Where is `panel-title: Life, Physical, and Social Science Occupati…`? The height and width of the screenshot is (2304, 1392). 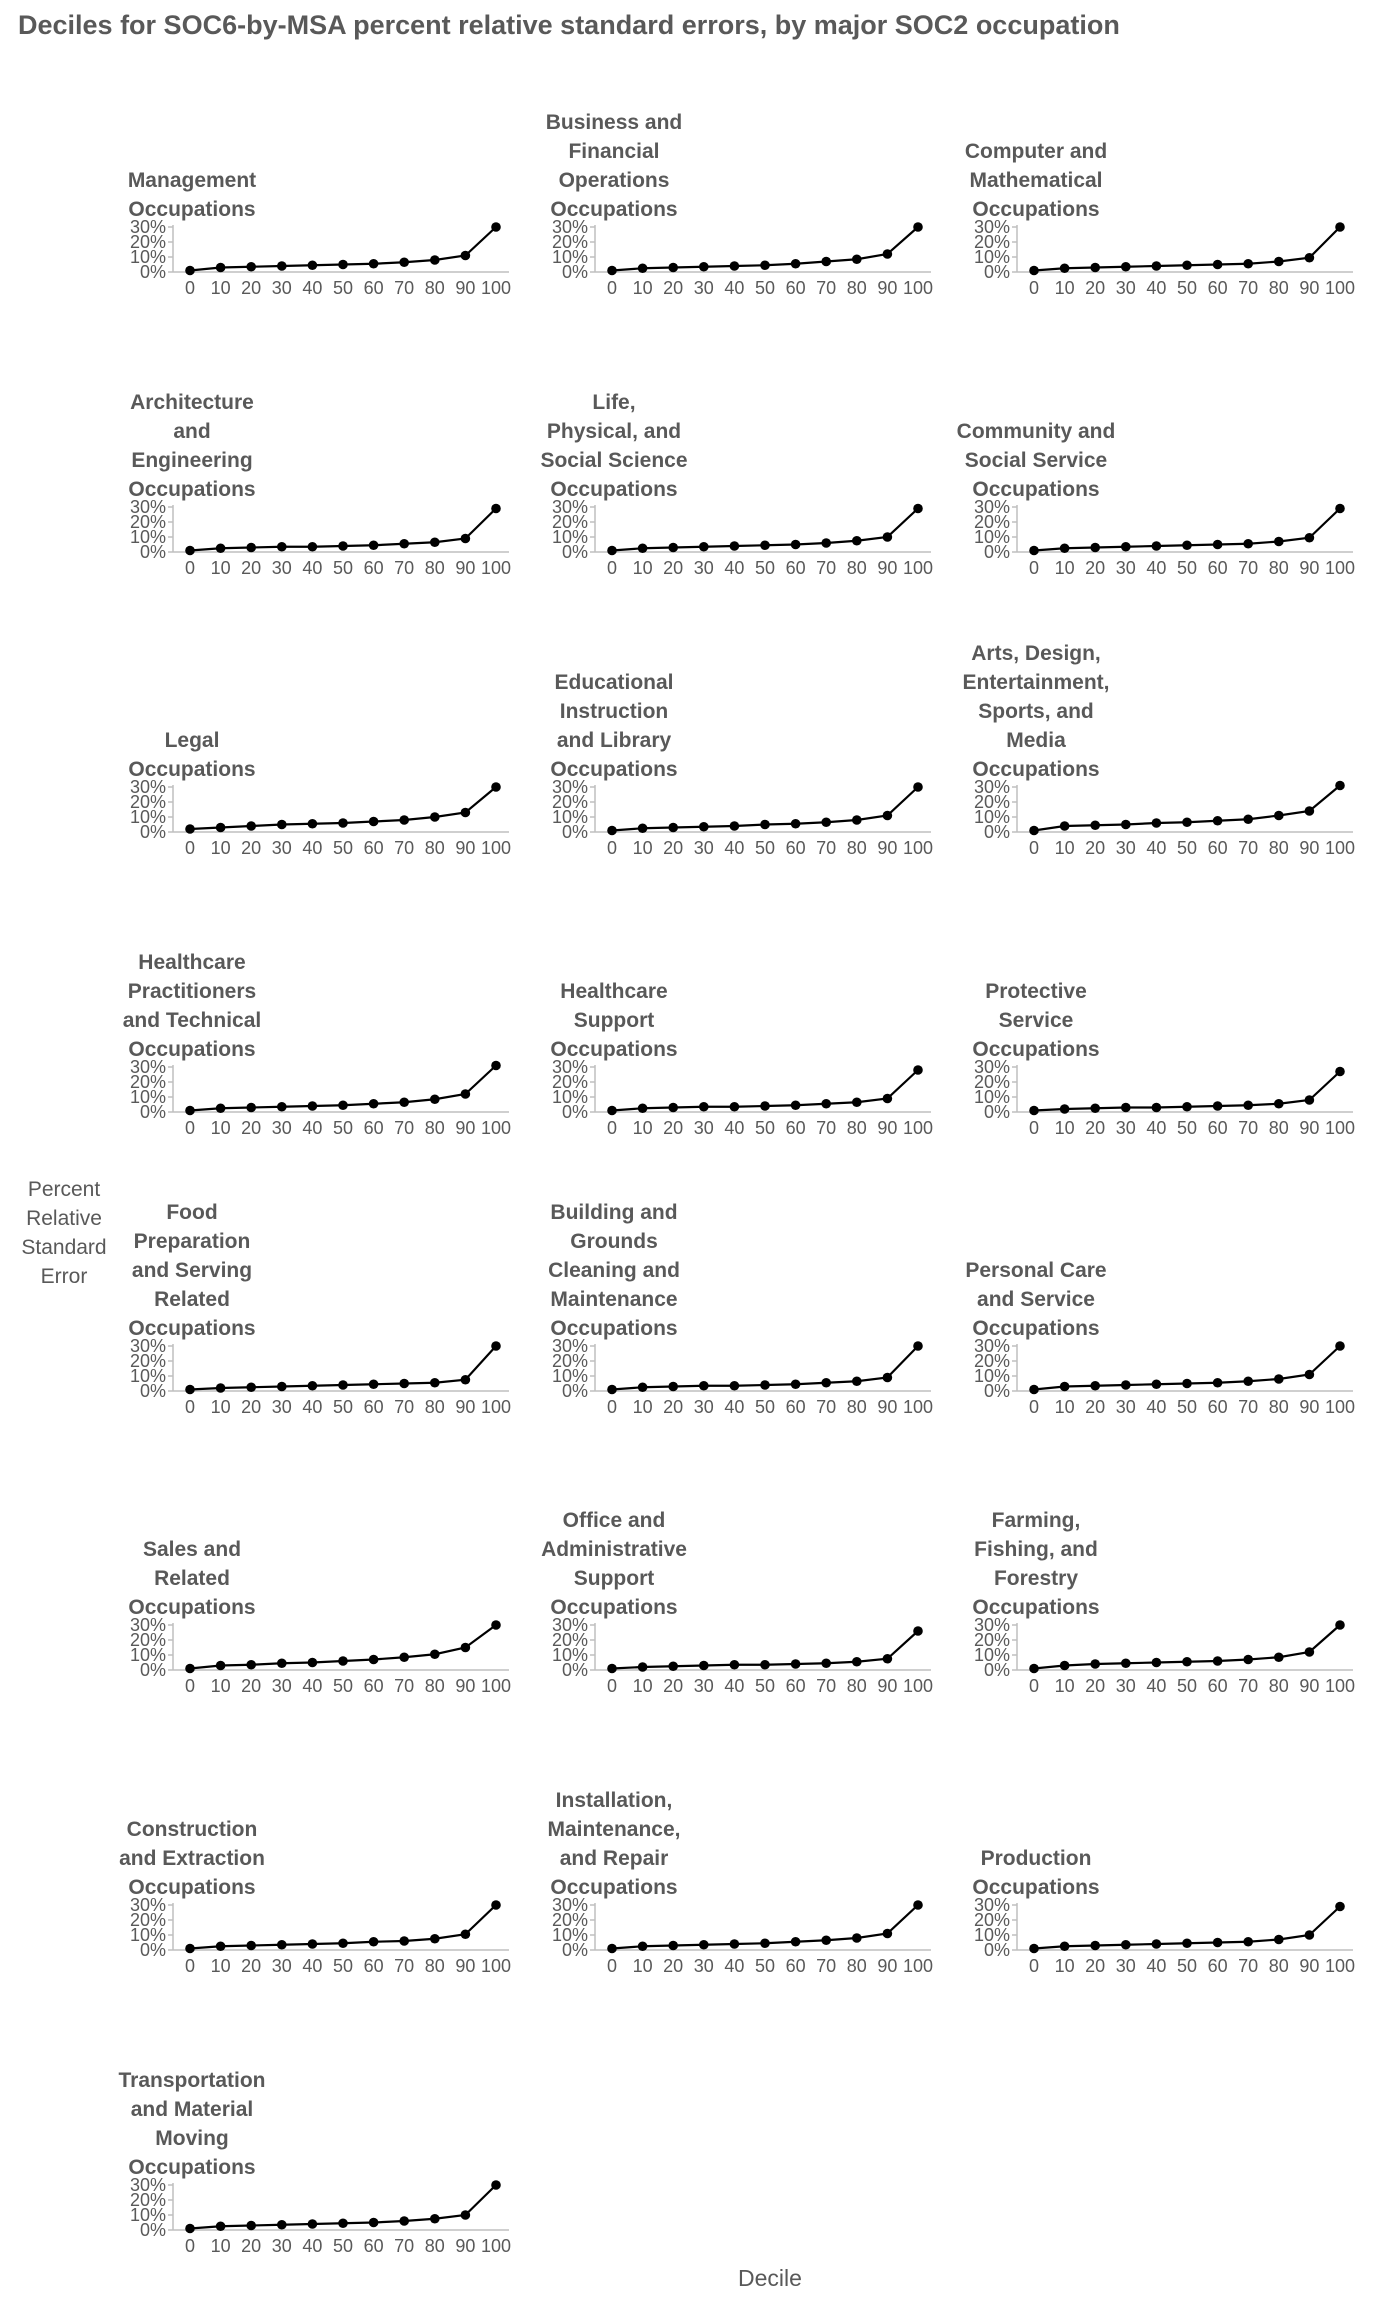 panel-title: Life, Physical, and Social Science Occupati… is located at coordinates (614, 446).